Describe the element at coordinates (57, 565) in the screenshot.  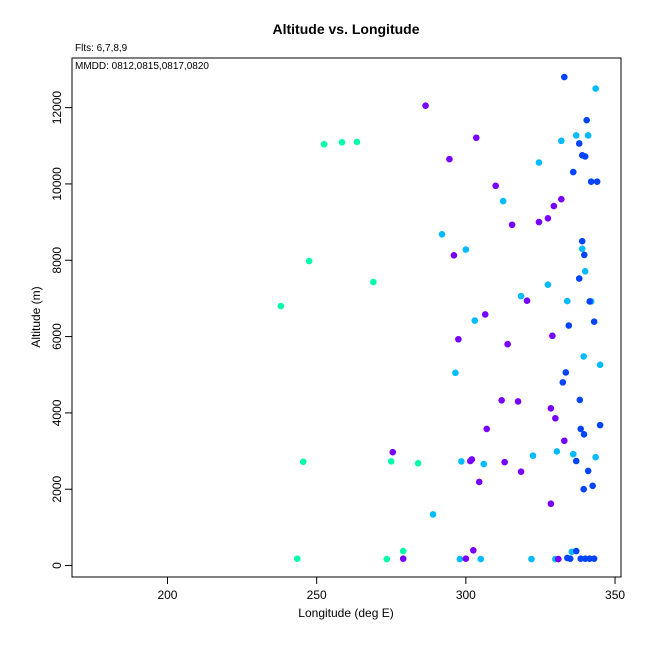
I see `y-tick-label: 0` at that location.